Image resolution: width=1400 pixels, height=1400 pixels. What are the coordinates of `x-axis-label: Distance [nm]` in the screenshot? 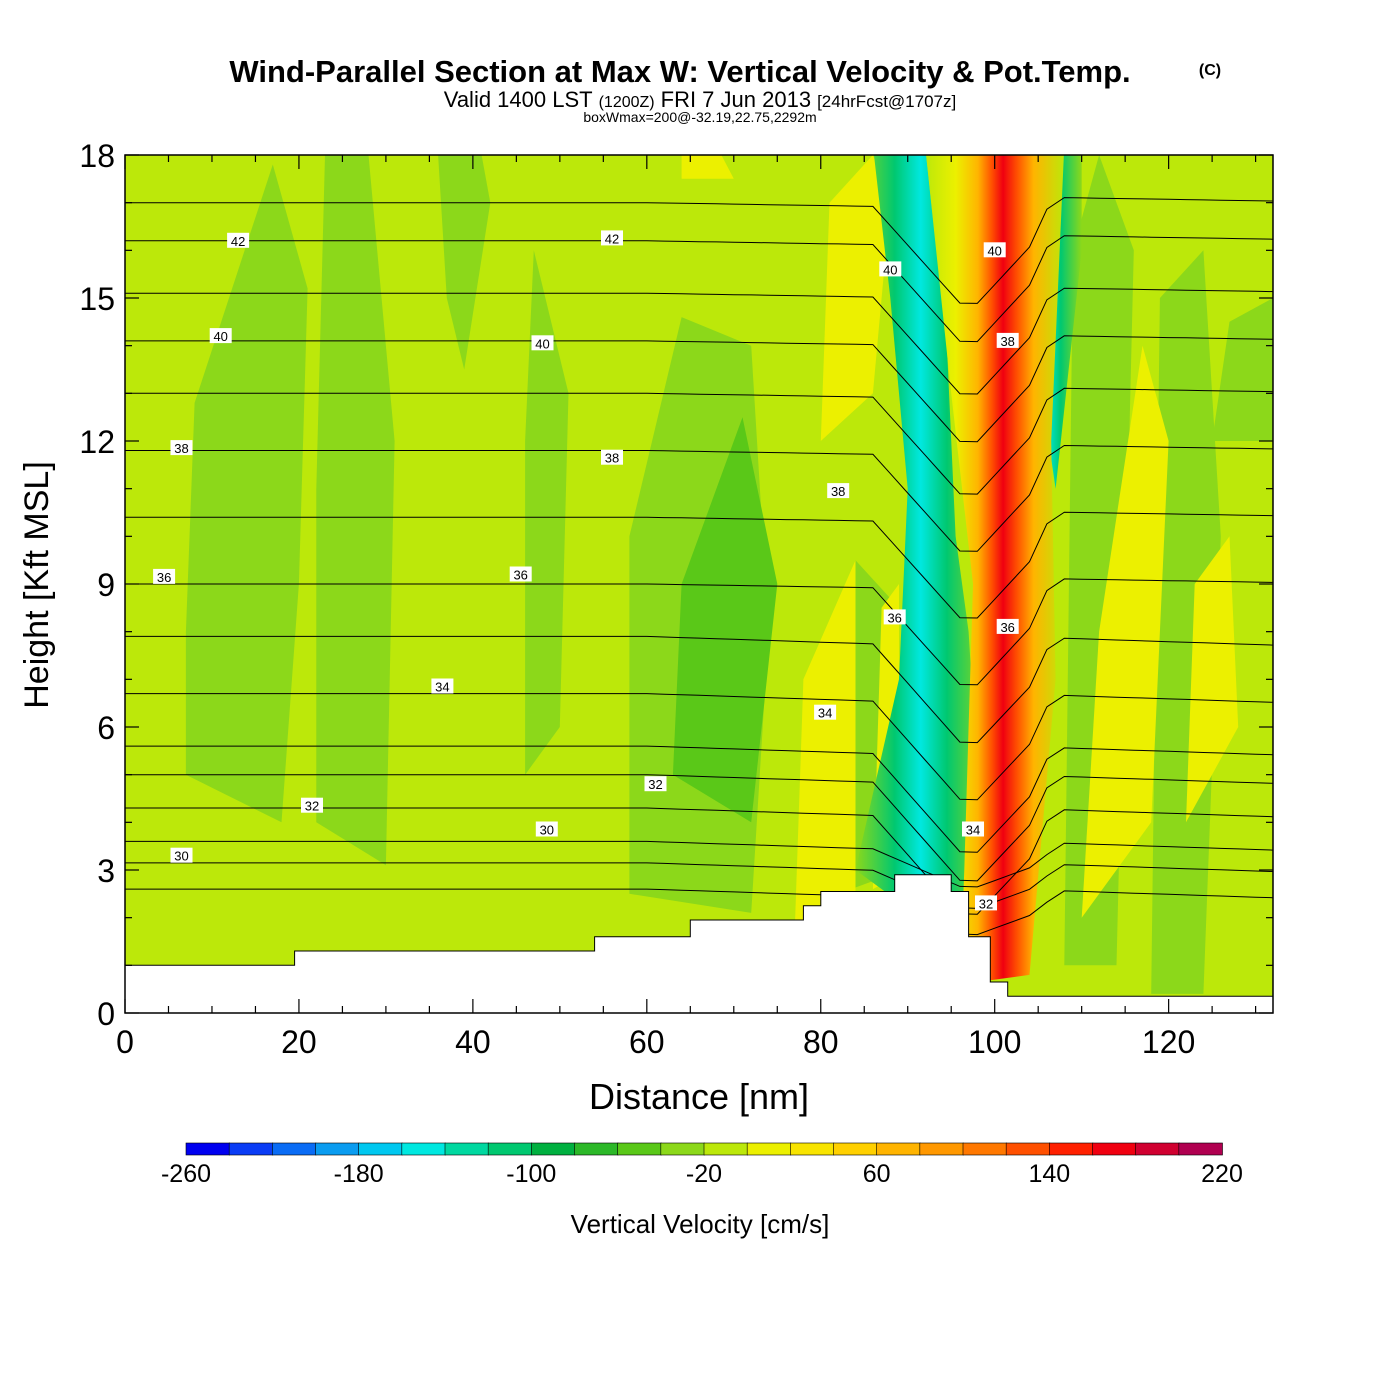 It's located at (699, 1096).